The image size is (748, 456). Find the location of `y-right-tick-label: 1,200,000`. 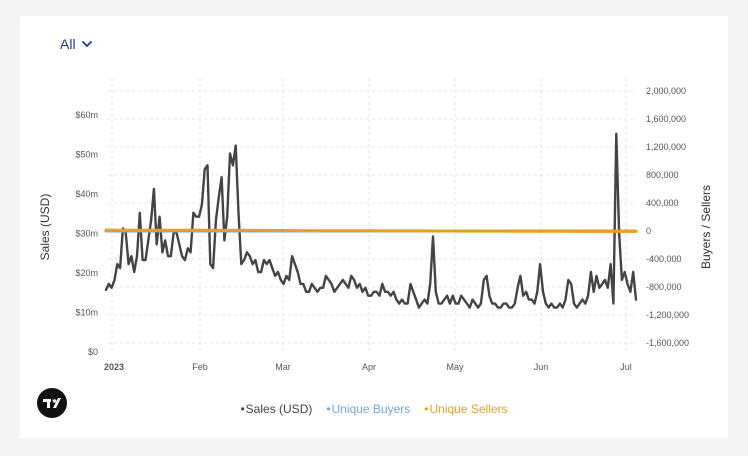

y-right-tick-label: 1,200,000 is located at coordinates (666, 147).